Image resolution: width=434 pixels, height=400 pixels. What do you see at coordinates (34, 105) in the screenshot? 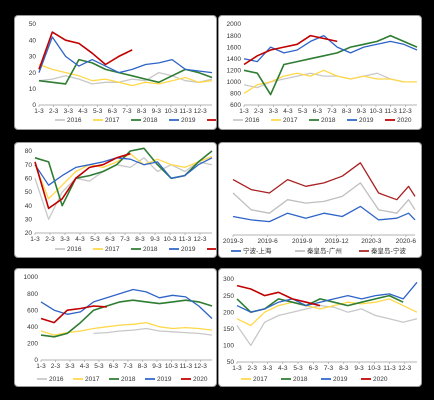
I see `y-tick-label: 0` at bounding box center [34, 105].